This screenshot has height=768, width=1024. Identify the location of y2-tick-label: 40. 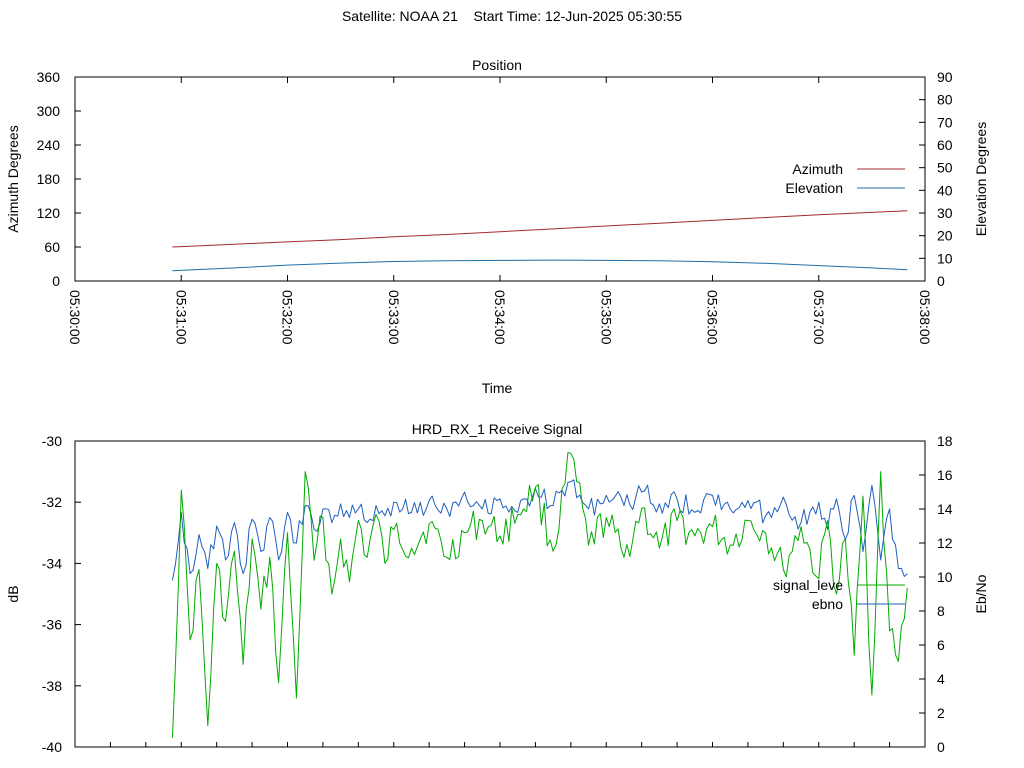
(945, 190).